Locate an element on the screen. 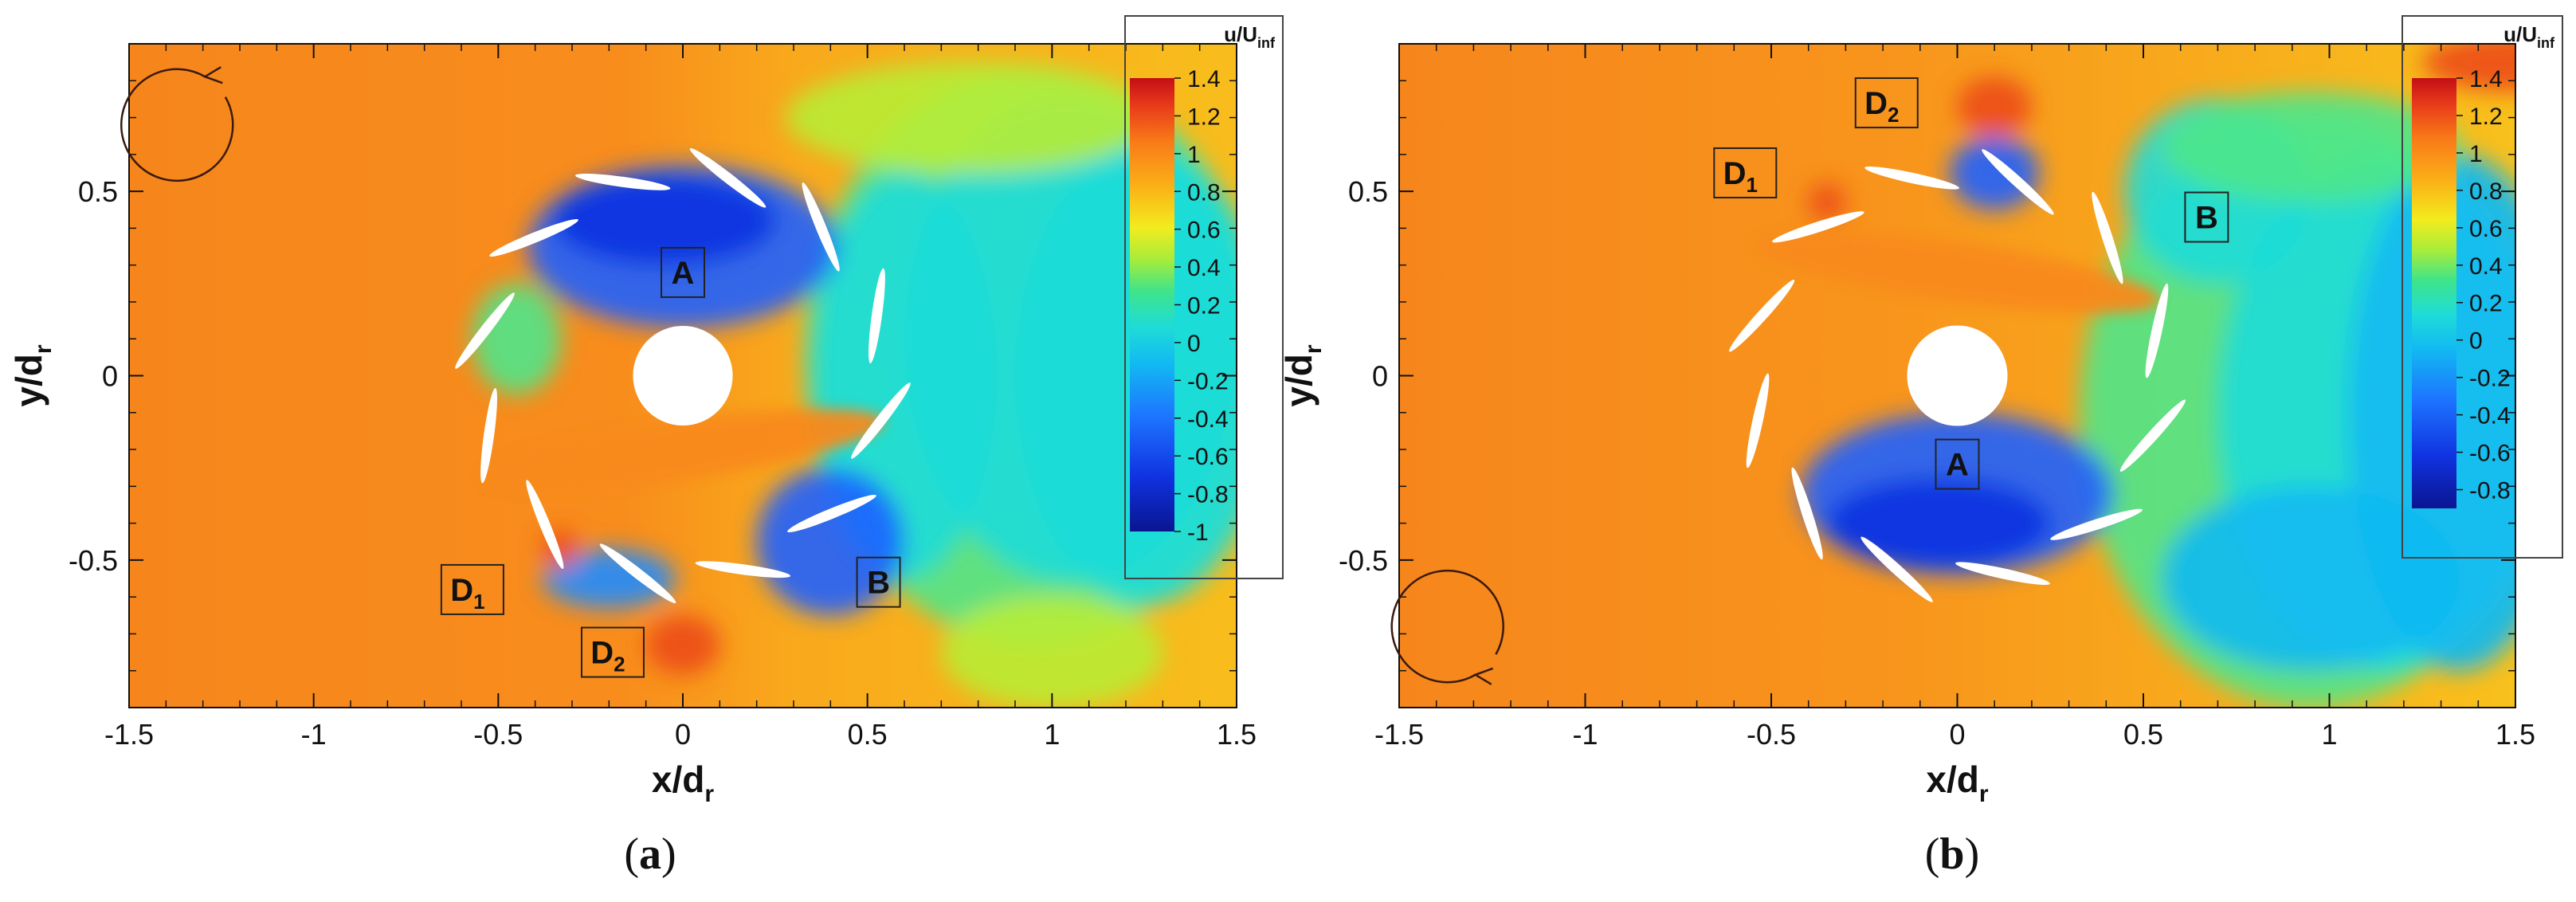 This screenshot has height=902, width=2576. x-tick-label: 1 is located at coordinates (1052, 734).